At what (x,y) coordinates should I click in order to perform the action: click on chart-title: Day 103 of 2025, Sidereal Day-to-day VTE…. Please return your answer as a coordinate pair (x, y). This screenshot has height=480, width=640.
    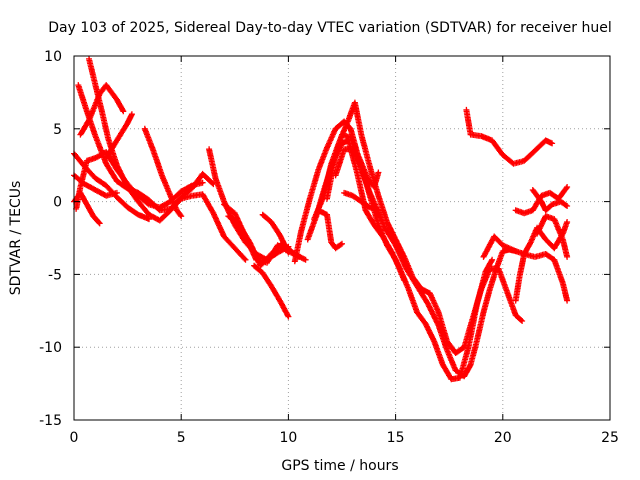
    Looking at the image, I should click on (329, 28).